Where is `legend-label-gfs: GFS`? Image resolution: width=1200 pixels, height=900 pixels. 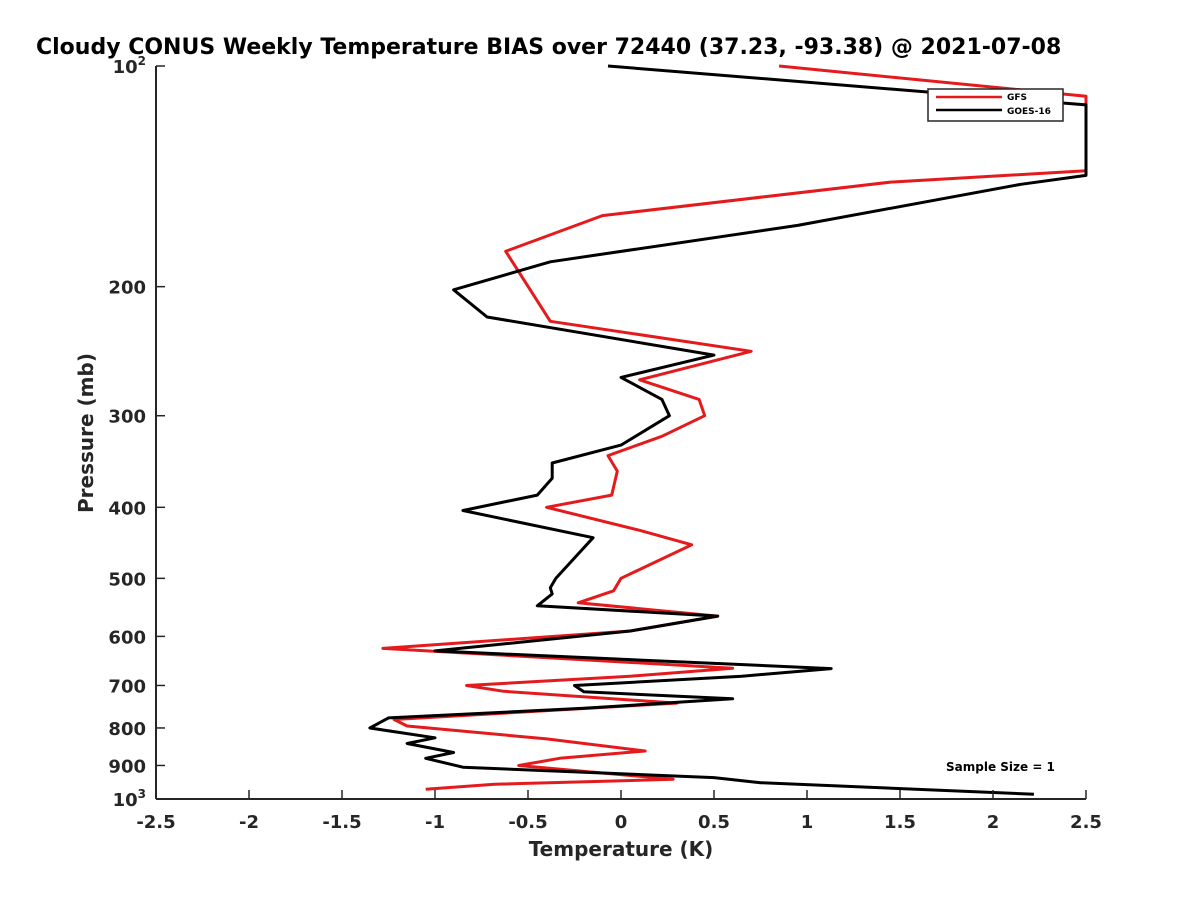
legend-label-gfs: GFS is located at coordinates (1017, 98).